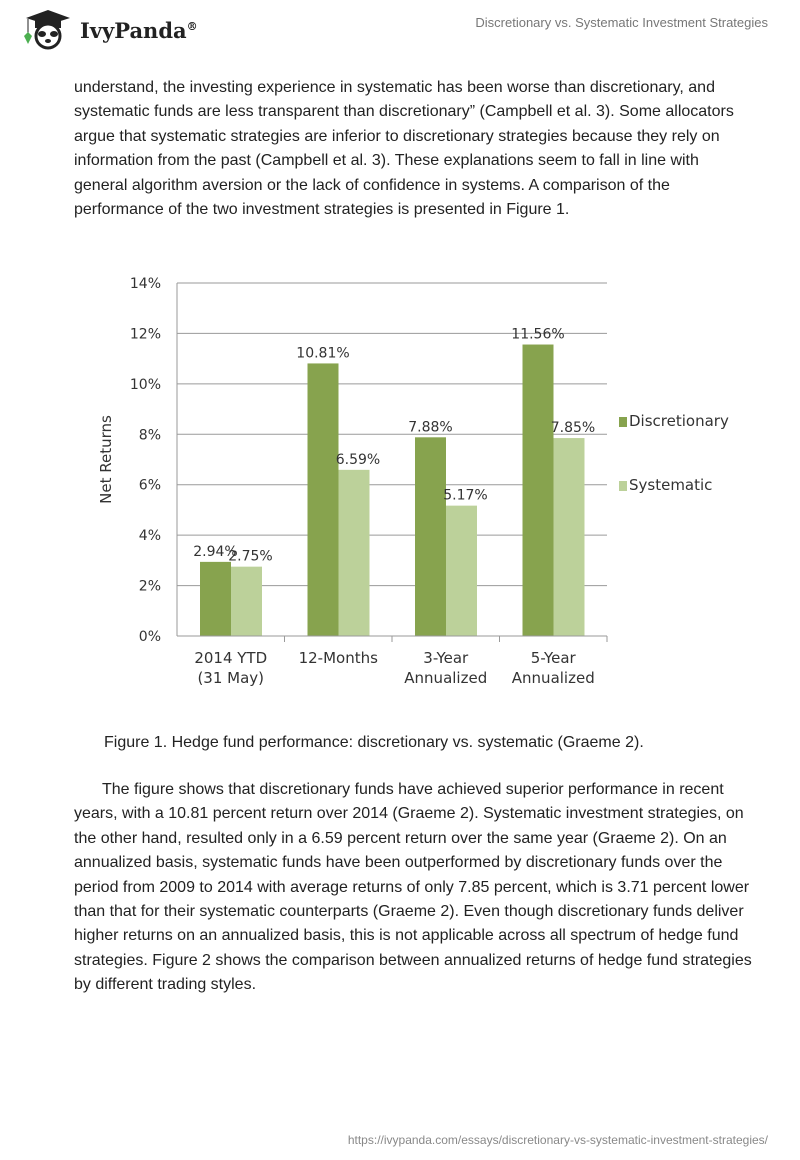  Describe the element at coordinates (358, 460) in the screenshot. I see `data-label: 6.59%` at that location.